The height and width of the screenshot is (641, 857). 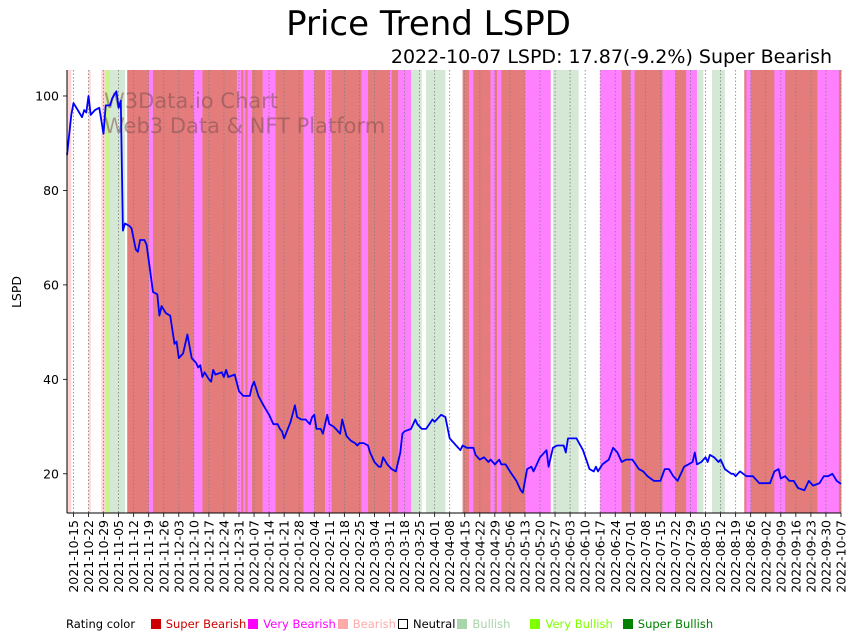 What do you see at coordinates (690, 556) in the screenshot?
I see `x-tick-label: 2022-07-29` at bounding box center [690, 556].